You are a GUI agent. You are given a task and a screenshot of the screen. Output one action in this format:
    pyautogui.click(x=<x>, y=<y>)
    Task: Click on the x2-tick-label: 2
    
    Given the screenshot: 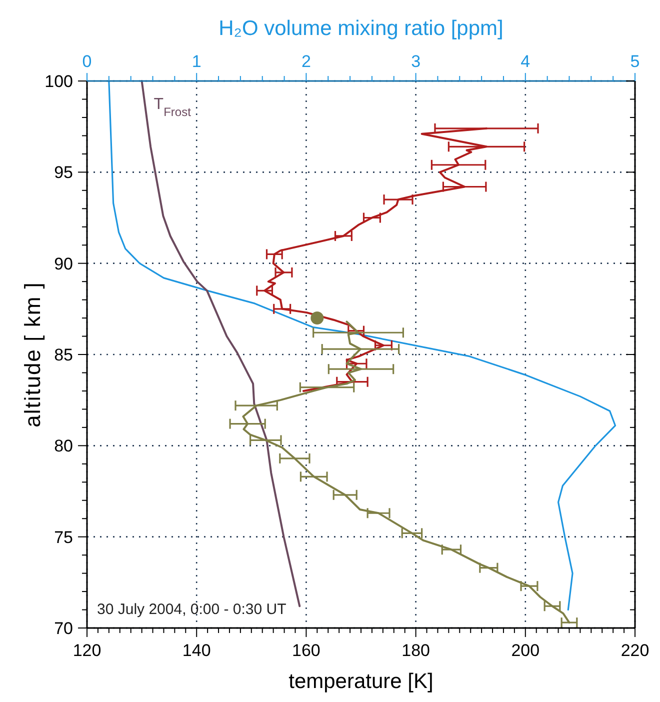 What is the action you would take?
    pyautogui.click(x=306, y=61)
    